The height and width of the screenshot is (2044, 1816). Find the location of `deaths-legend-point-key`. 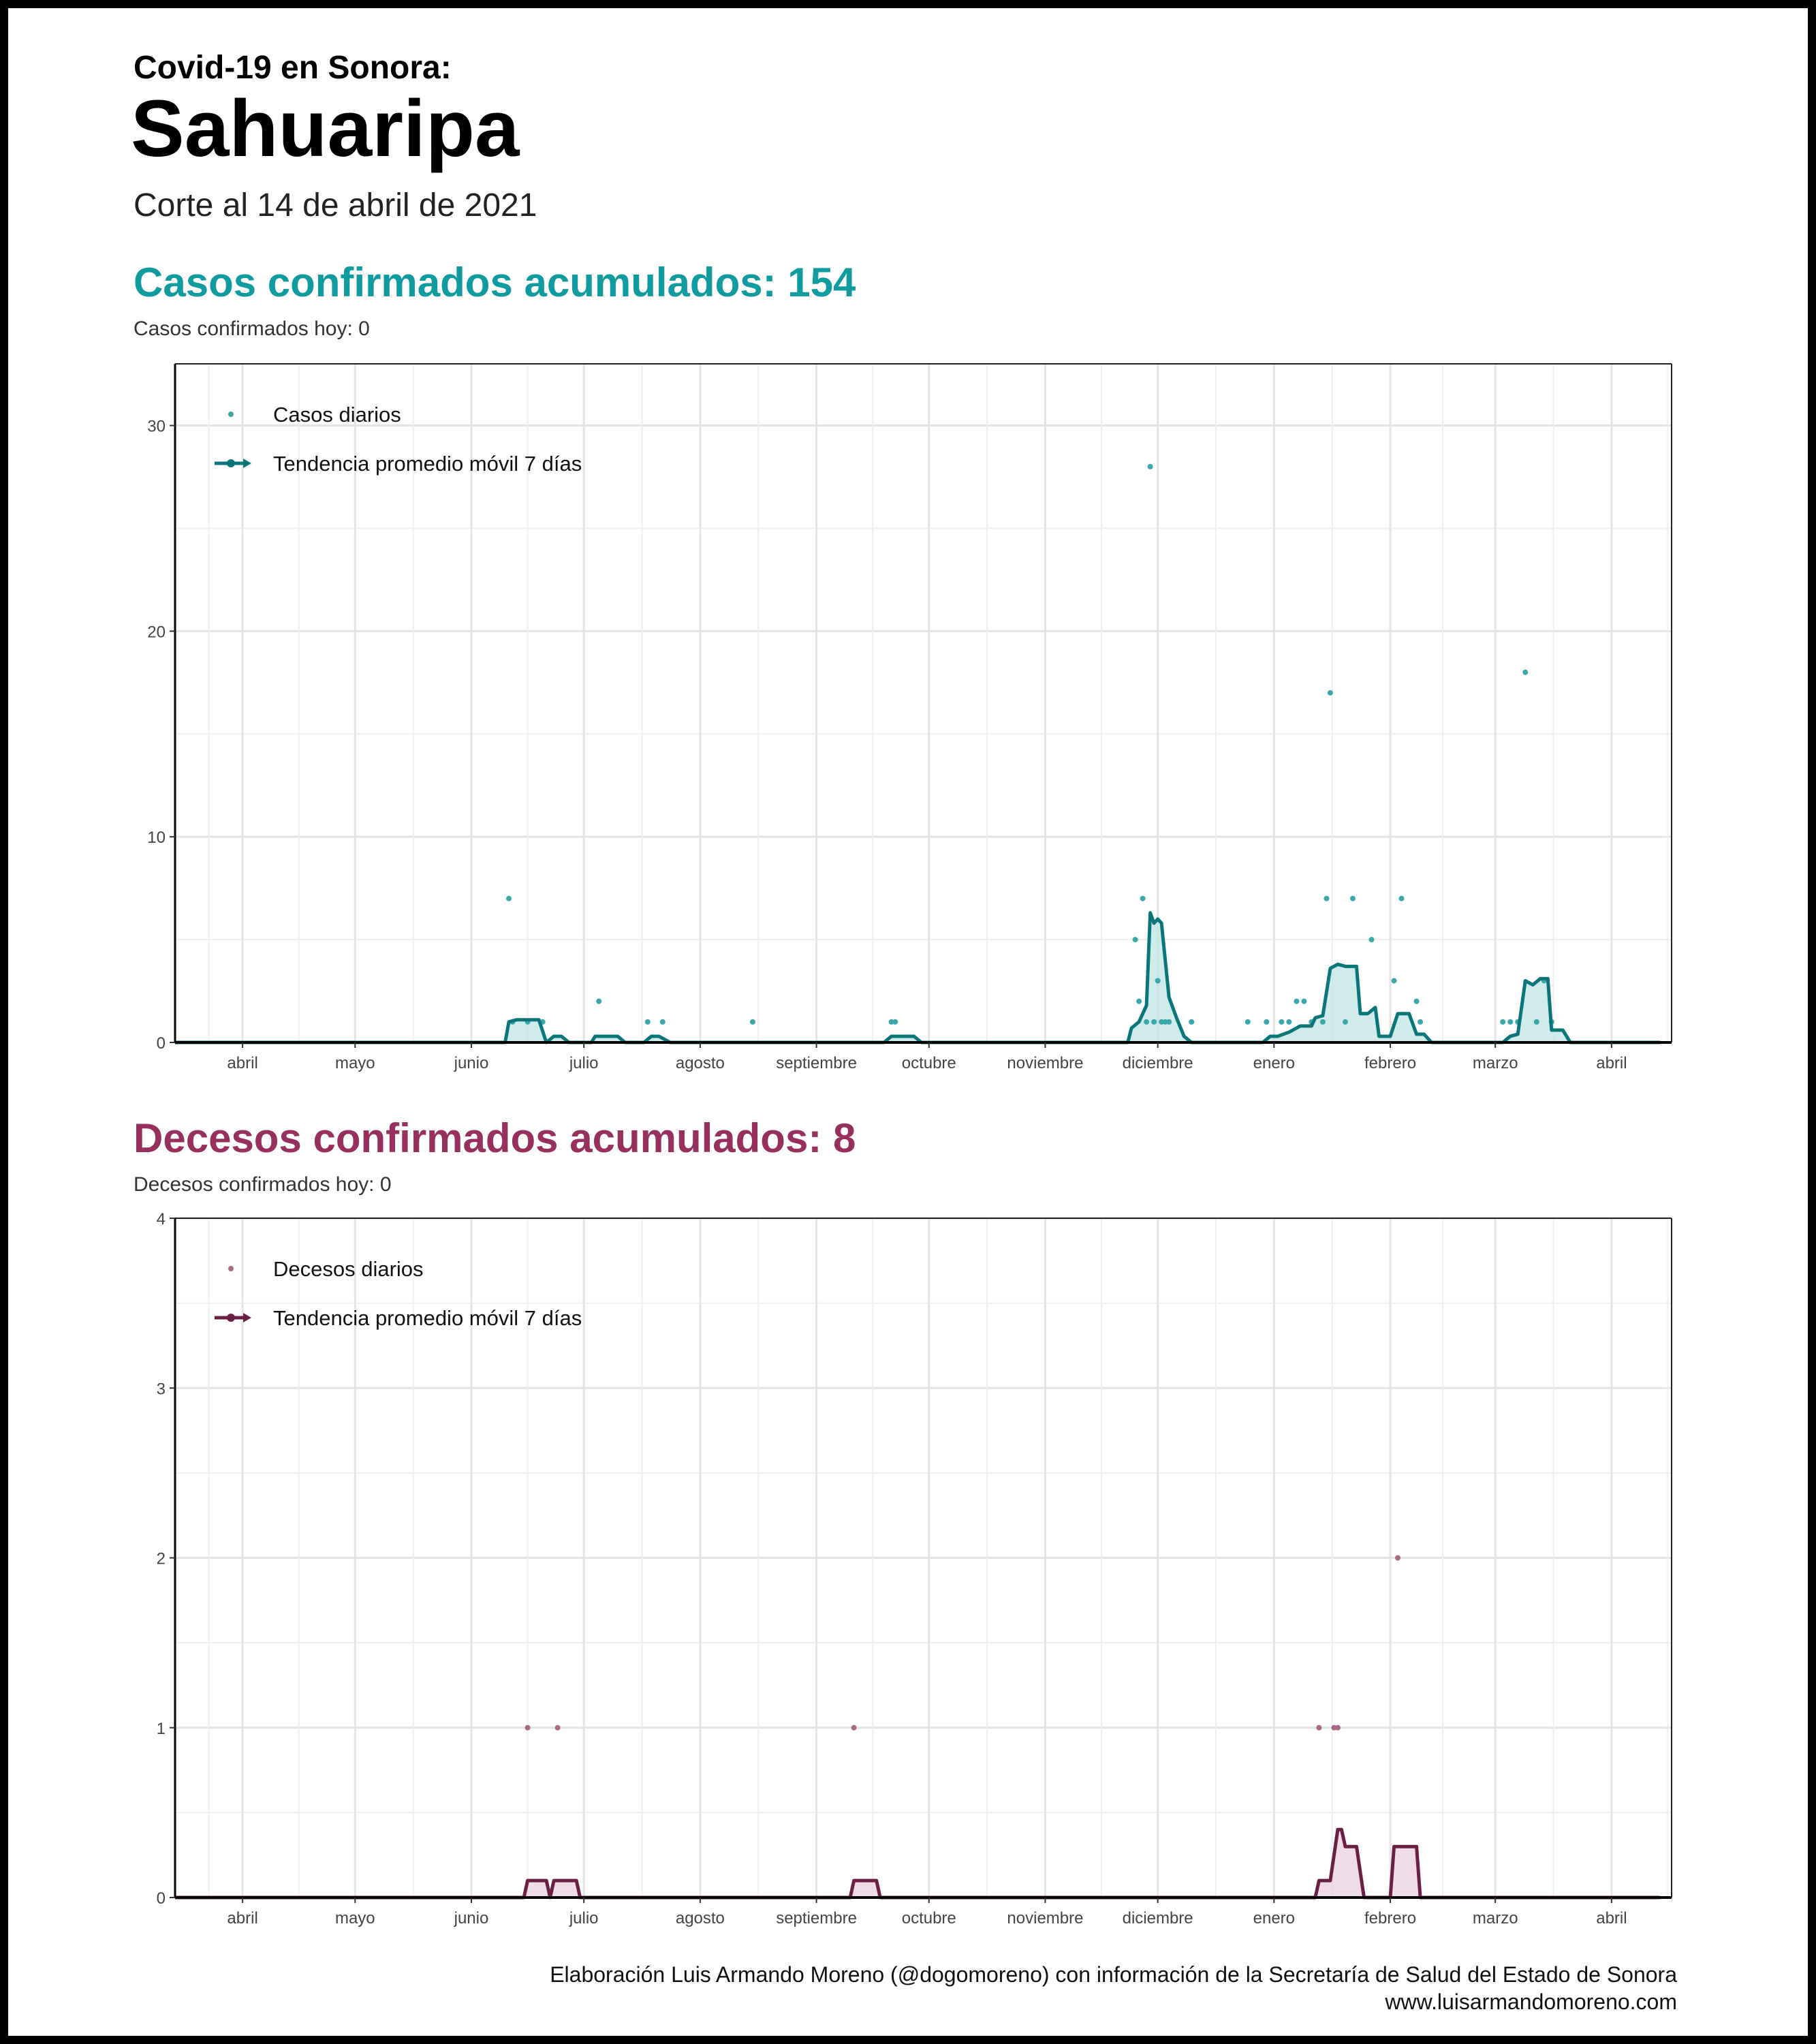

deaths-legend-point-key is located at coordinates (231, 1268).